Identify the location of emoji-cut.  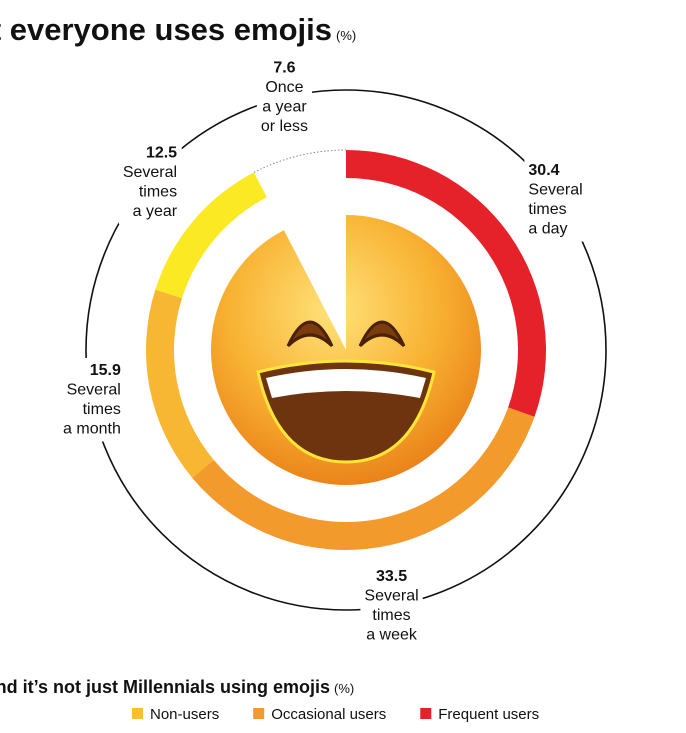
(313, 280).